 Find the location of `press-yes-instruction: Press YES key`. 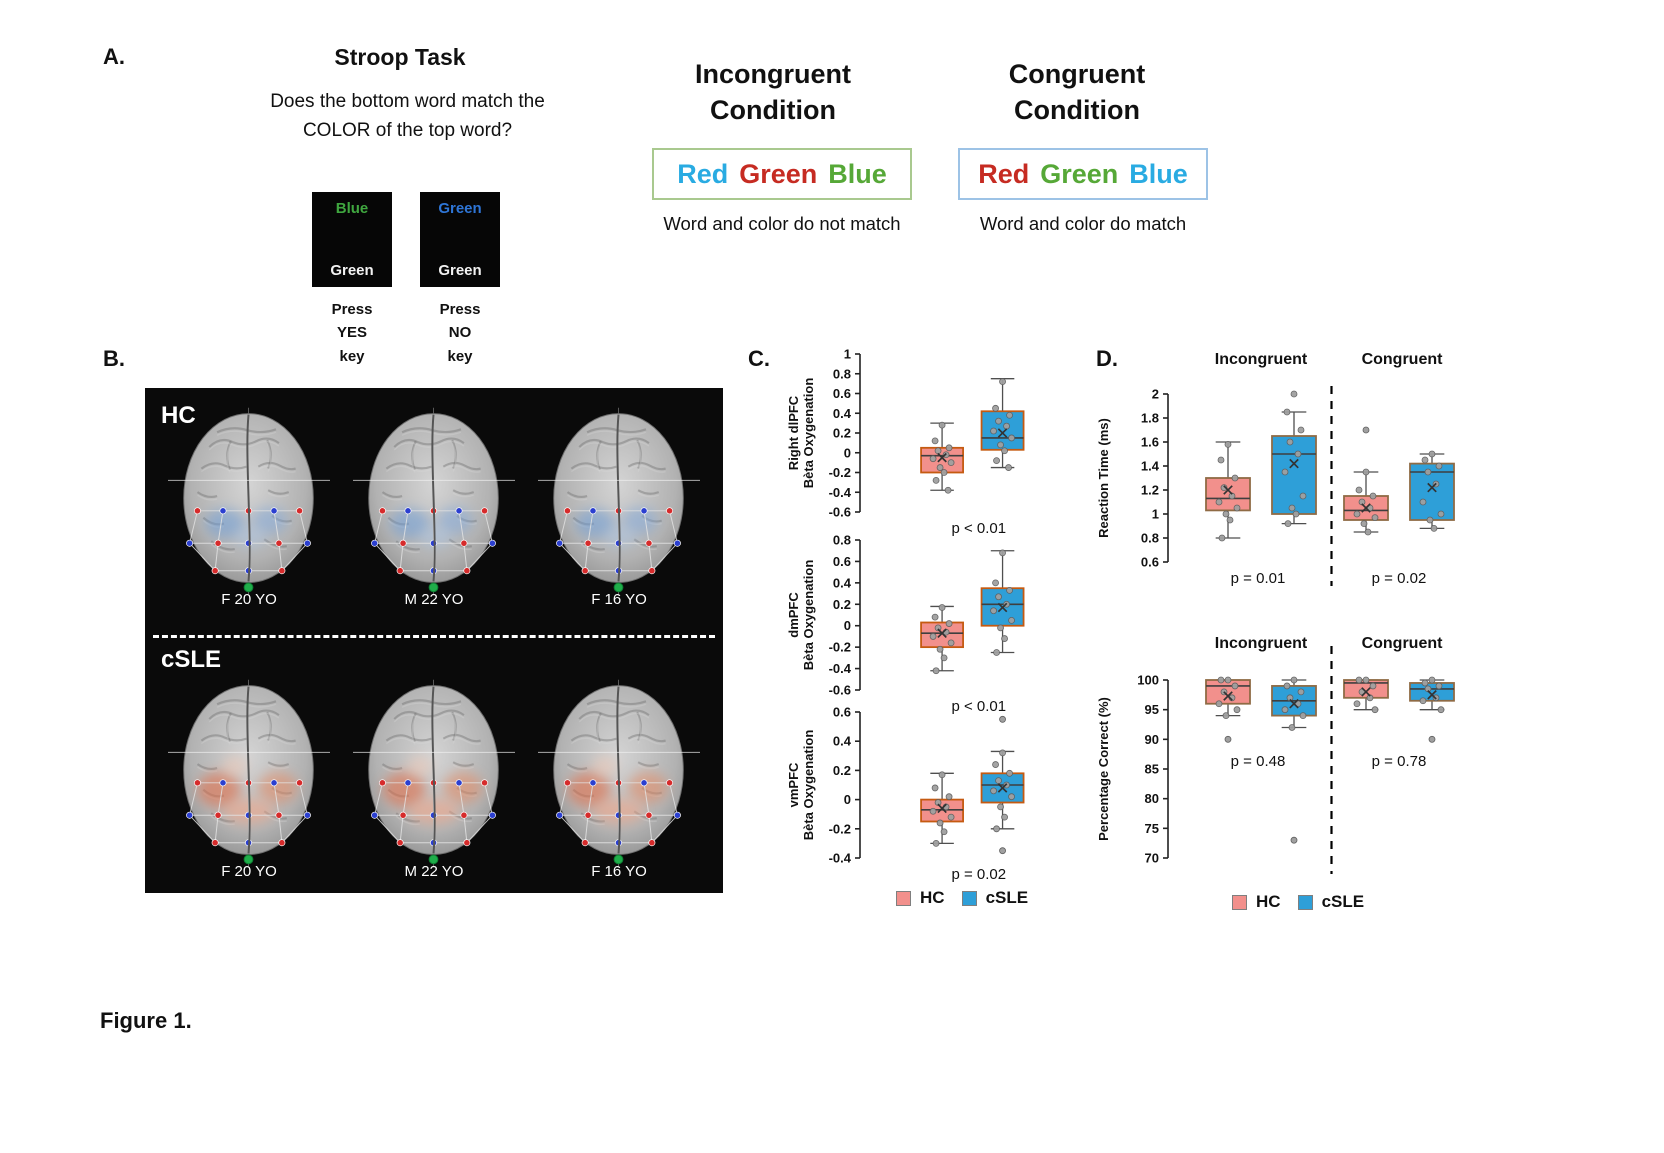

press-yes-instruction: Press YES key is located at coordinates (352, 333).